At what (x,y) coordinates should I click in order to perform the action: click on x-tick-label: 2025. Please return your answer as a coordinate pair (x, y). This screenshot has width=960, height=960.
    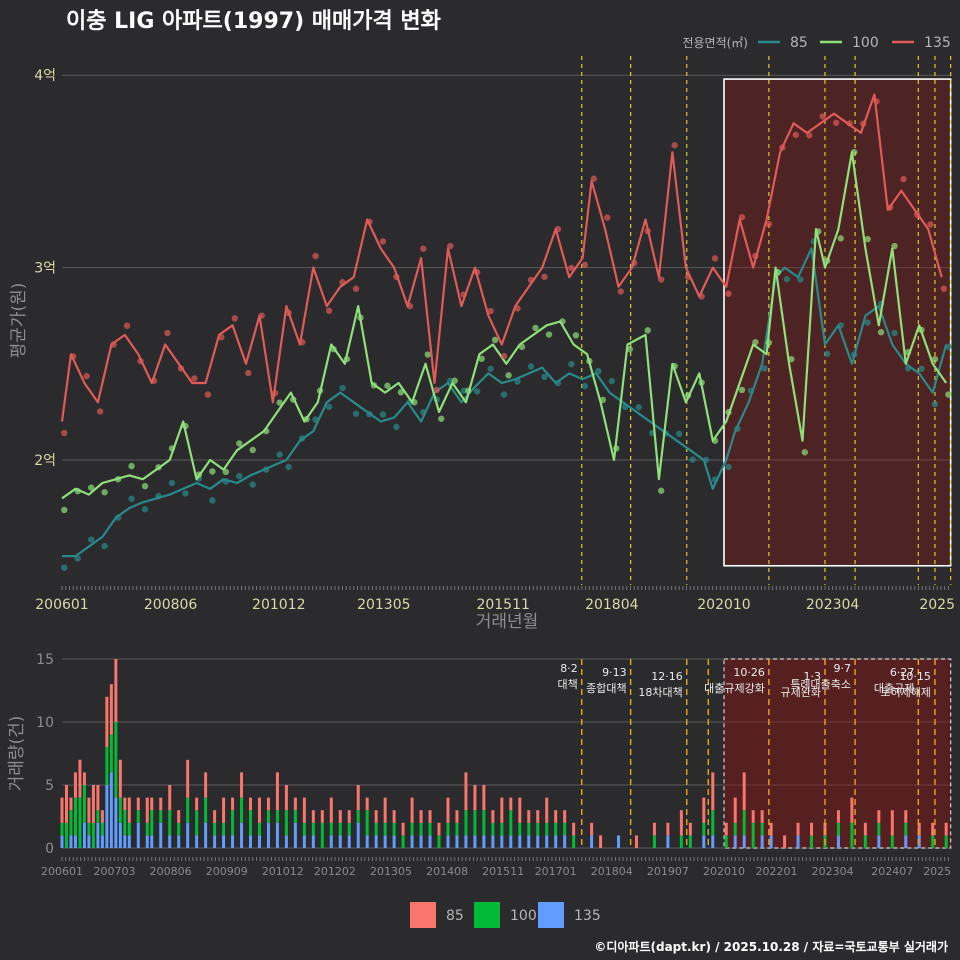
    Looking at the image, I should click on (937, 871).